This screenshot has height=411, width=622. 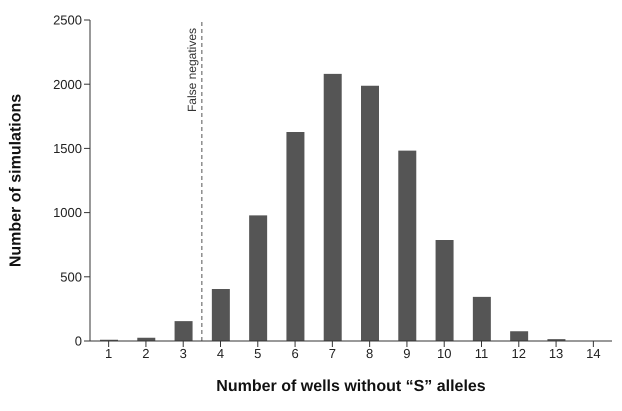 What do you see at coordinates (295, 354) in the screenshot?
I see `x-tick-label: 6` at bounding box center [295, 354].